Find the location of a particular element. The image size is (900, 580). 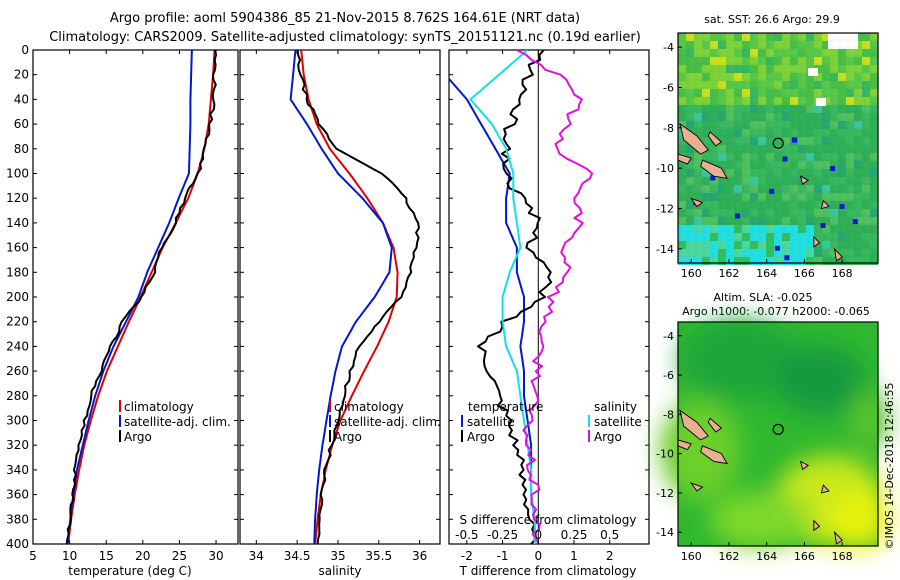

x-tick-label: 1 is located at coordinates (574, 556).